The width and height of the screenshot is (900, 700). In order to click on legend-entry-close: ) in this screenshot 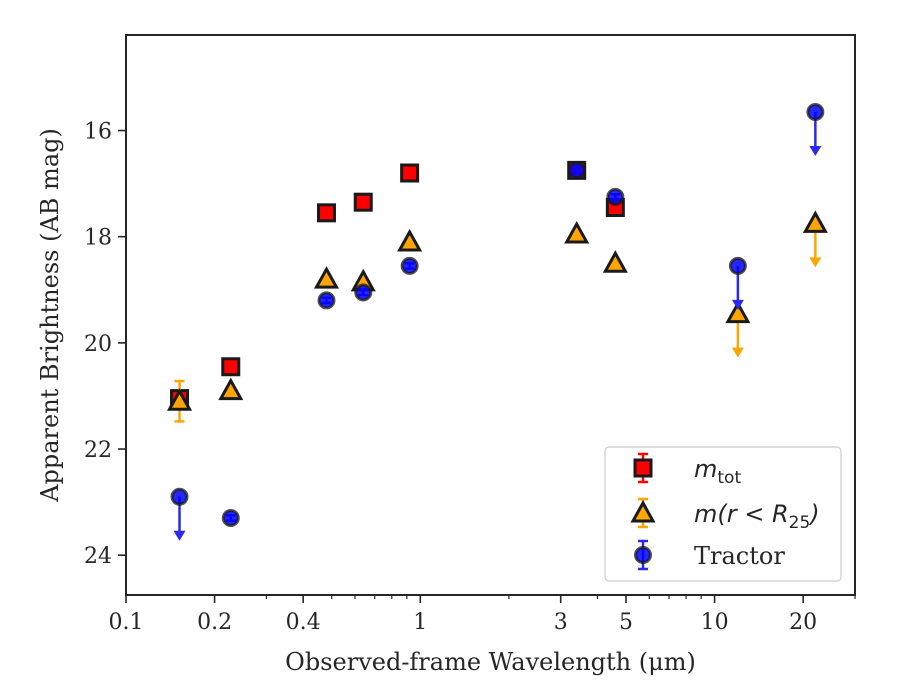, I will do `click(813, 514)`.